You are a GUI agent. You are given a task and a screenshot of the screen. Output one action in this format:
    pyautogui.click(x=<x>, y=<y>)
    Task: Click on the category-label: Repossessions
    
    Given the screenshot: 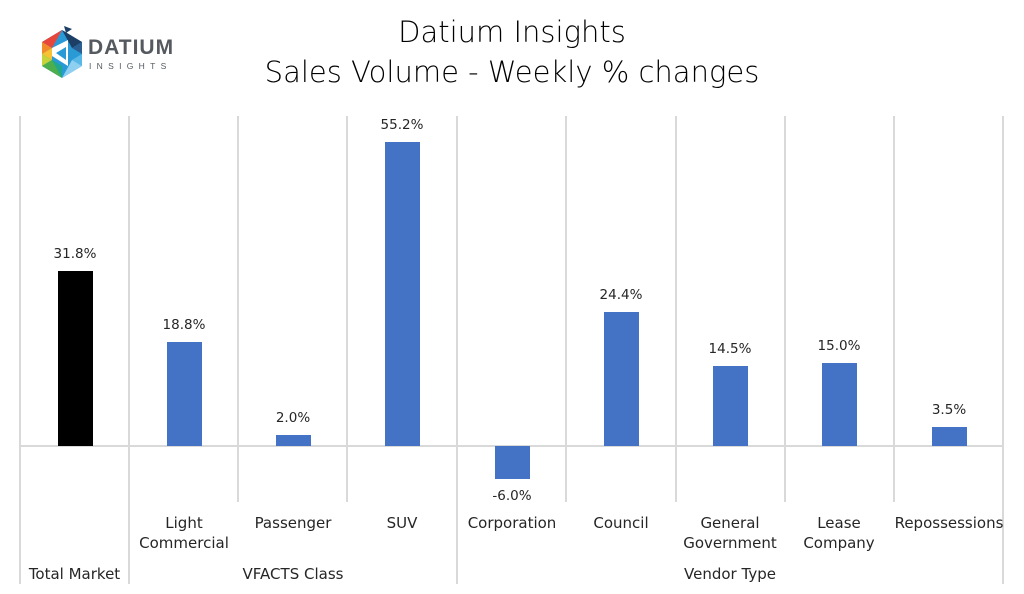 What is the action you would take?
    pyautogui.click(x=949, y=523)
    